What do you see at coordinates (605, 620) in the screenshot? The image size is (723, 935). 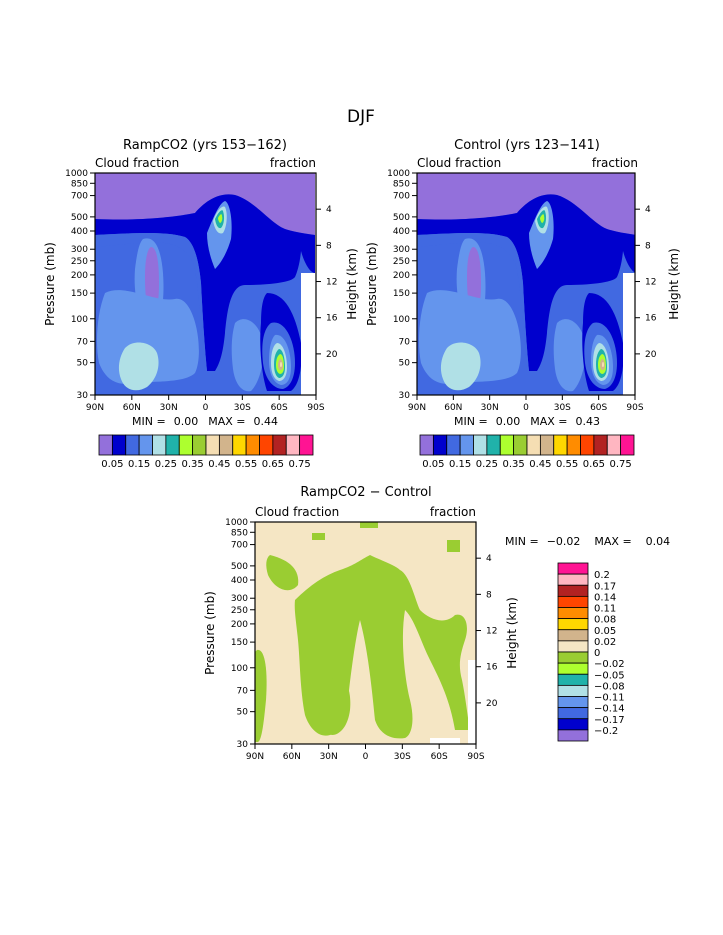 I see `colorbar-label: 0.08` at bounding box center [605, 620].